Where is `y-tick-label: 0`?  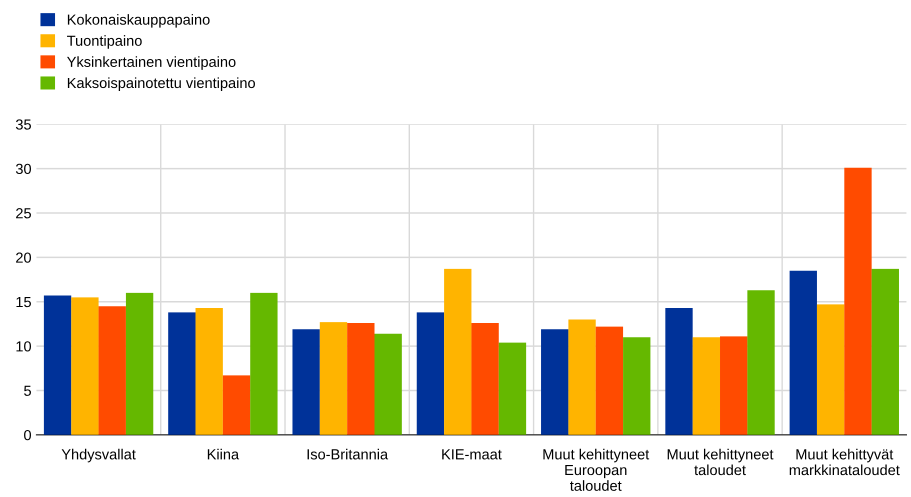
y-tick-label: 0 is located at coordinates (28, 435).